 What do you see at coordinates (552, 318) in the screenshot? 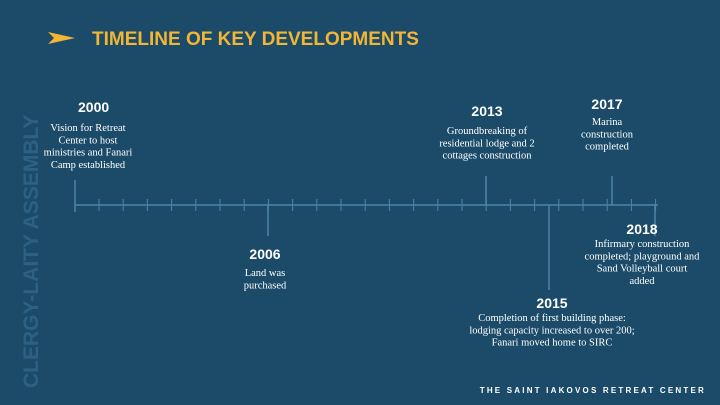
I see `event-text: Completion of first building phase:` at bounding box center [552, 318].